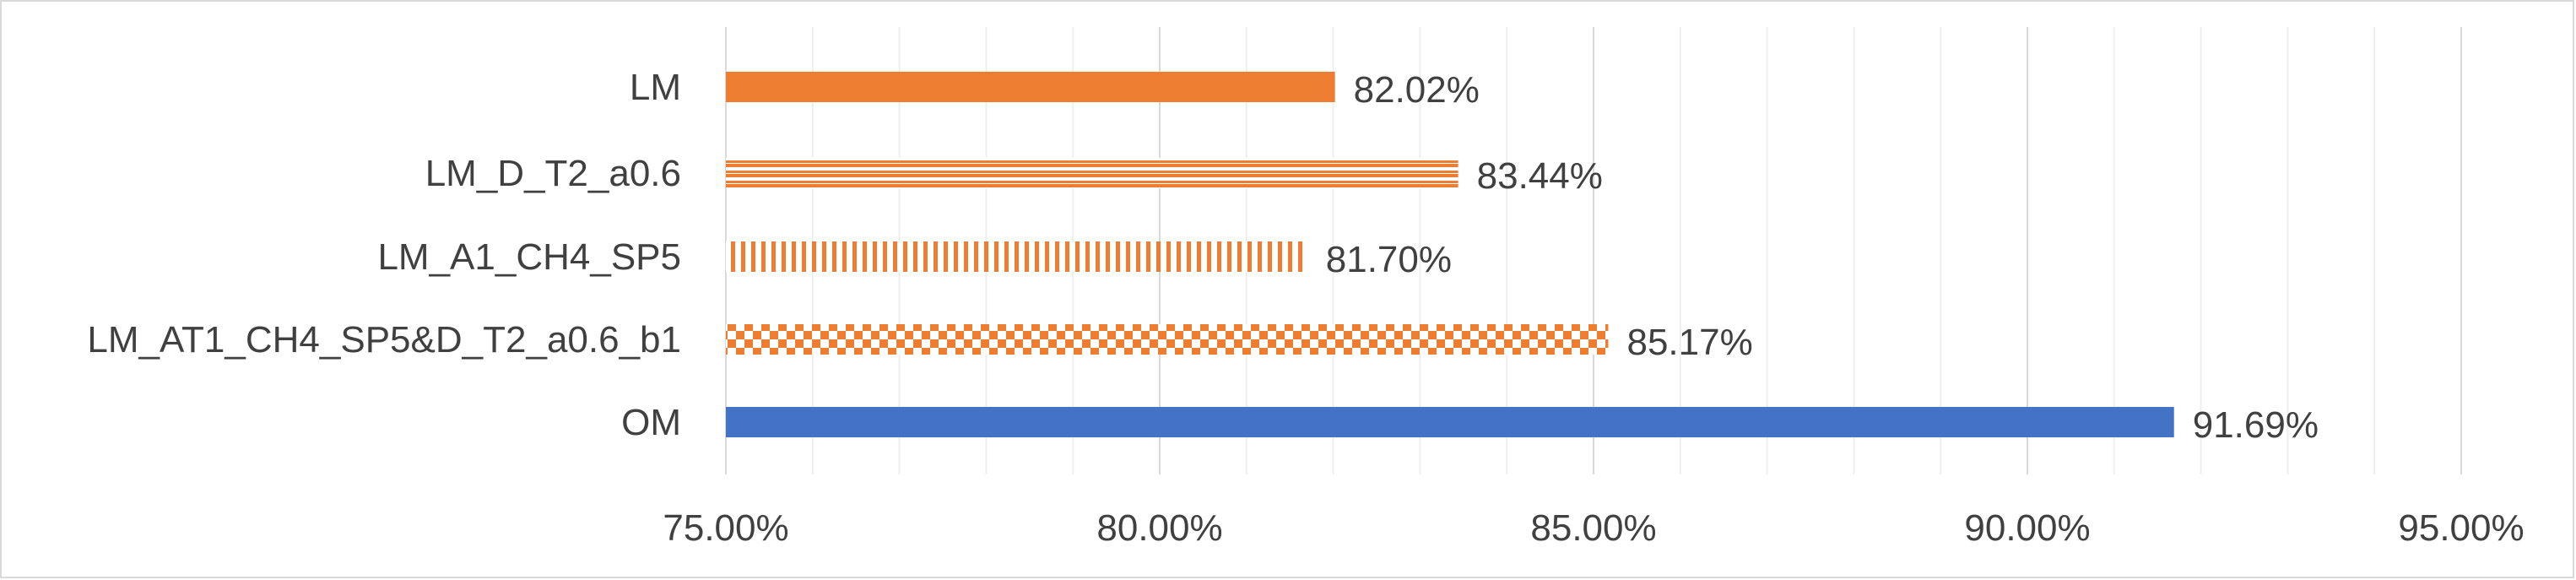  I want to click on category-label: OM, so click(651, 422).